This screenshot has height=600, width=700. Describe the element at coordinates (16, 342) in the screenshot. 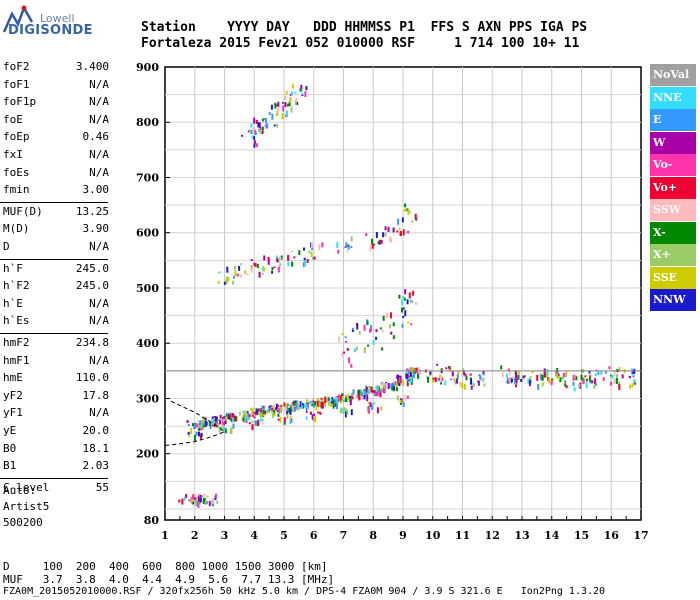

I see `param-name: hmF2` at that location.